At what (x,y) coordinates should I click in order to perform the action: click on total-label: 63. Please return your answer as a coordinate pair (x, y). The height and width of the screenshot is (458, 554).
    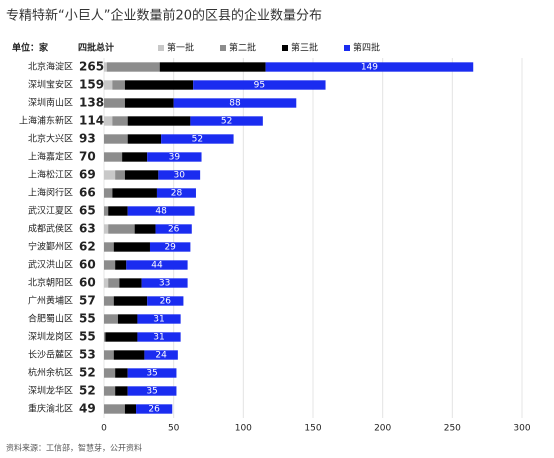
    Looking at the image, I should click on (87, 229).